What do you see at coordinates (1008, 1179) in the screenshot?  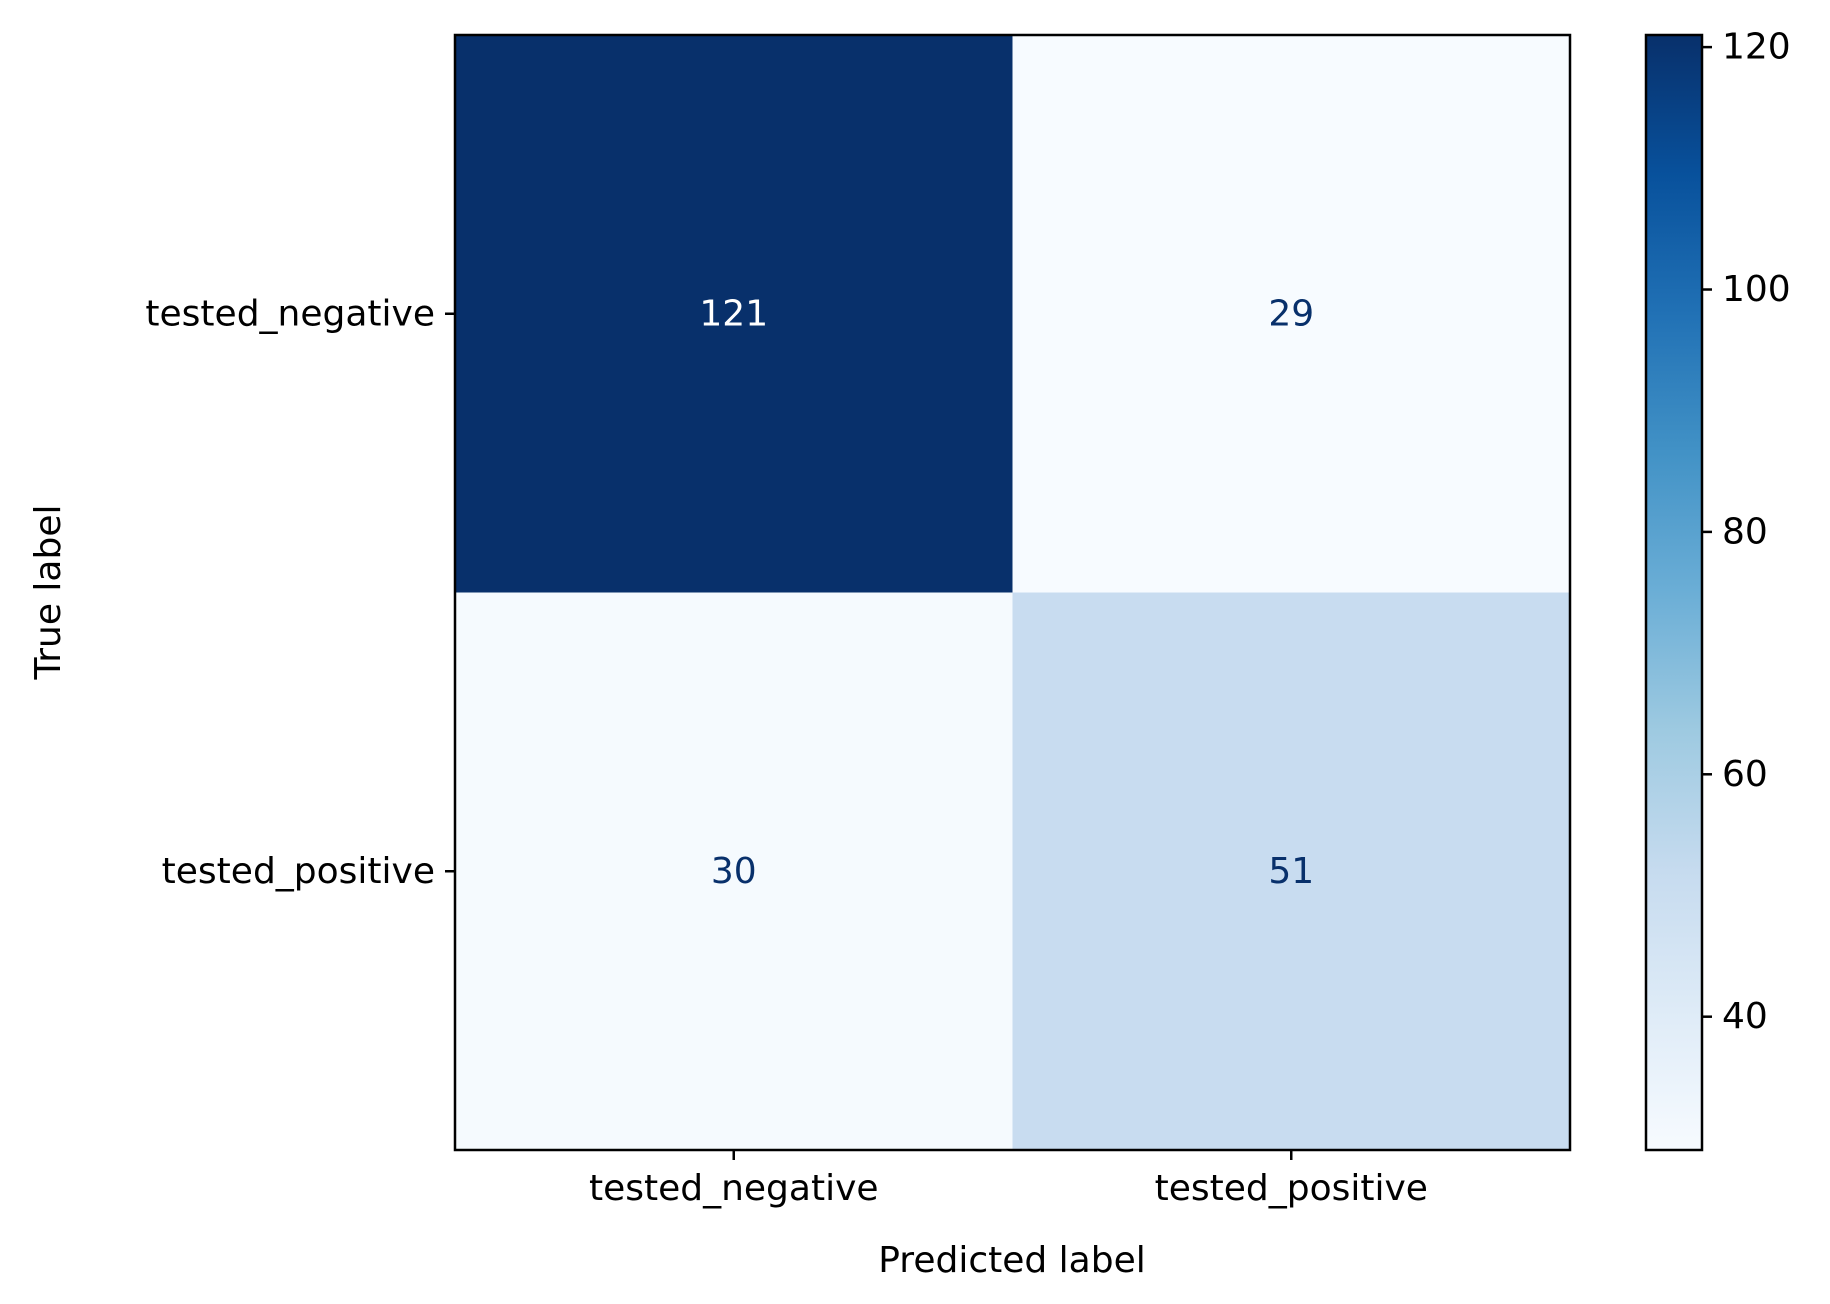 I see `x-axis-ticks: tested_negative tested_positive` at bounding box center [1008, 1179].